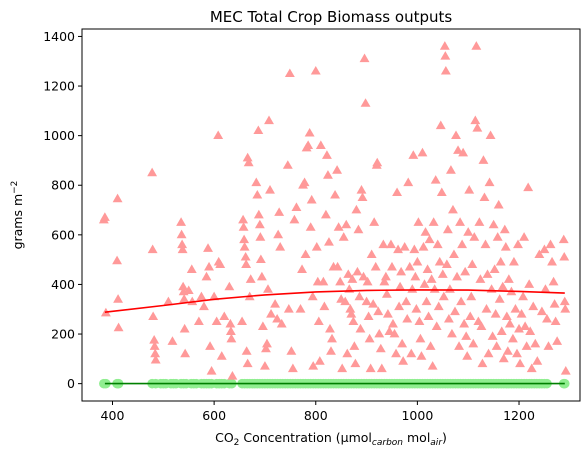 The image size is (588, 457). Describe the element at coordinates (331, 439) in the screenshot. I see `x-axis-title: CO2 Concentration (μmolcarbon molair)` at that location.